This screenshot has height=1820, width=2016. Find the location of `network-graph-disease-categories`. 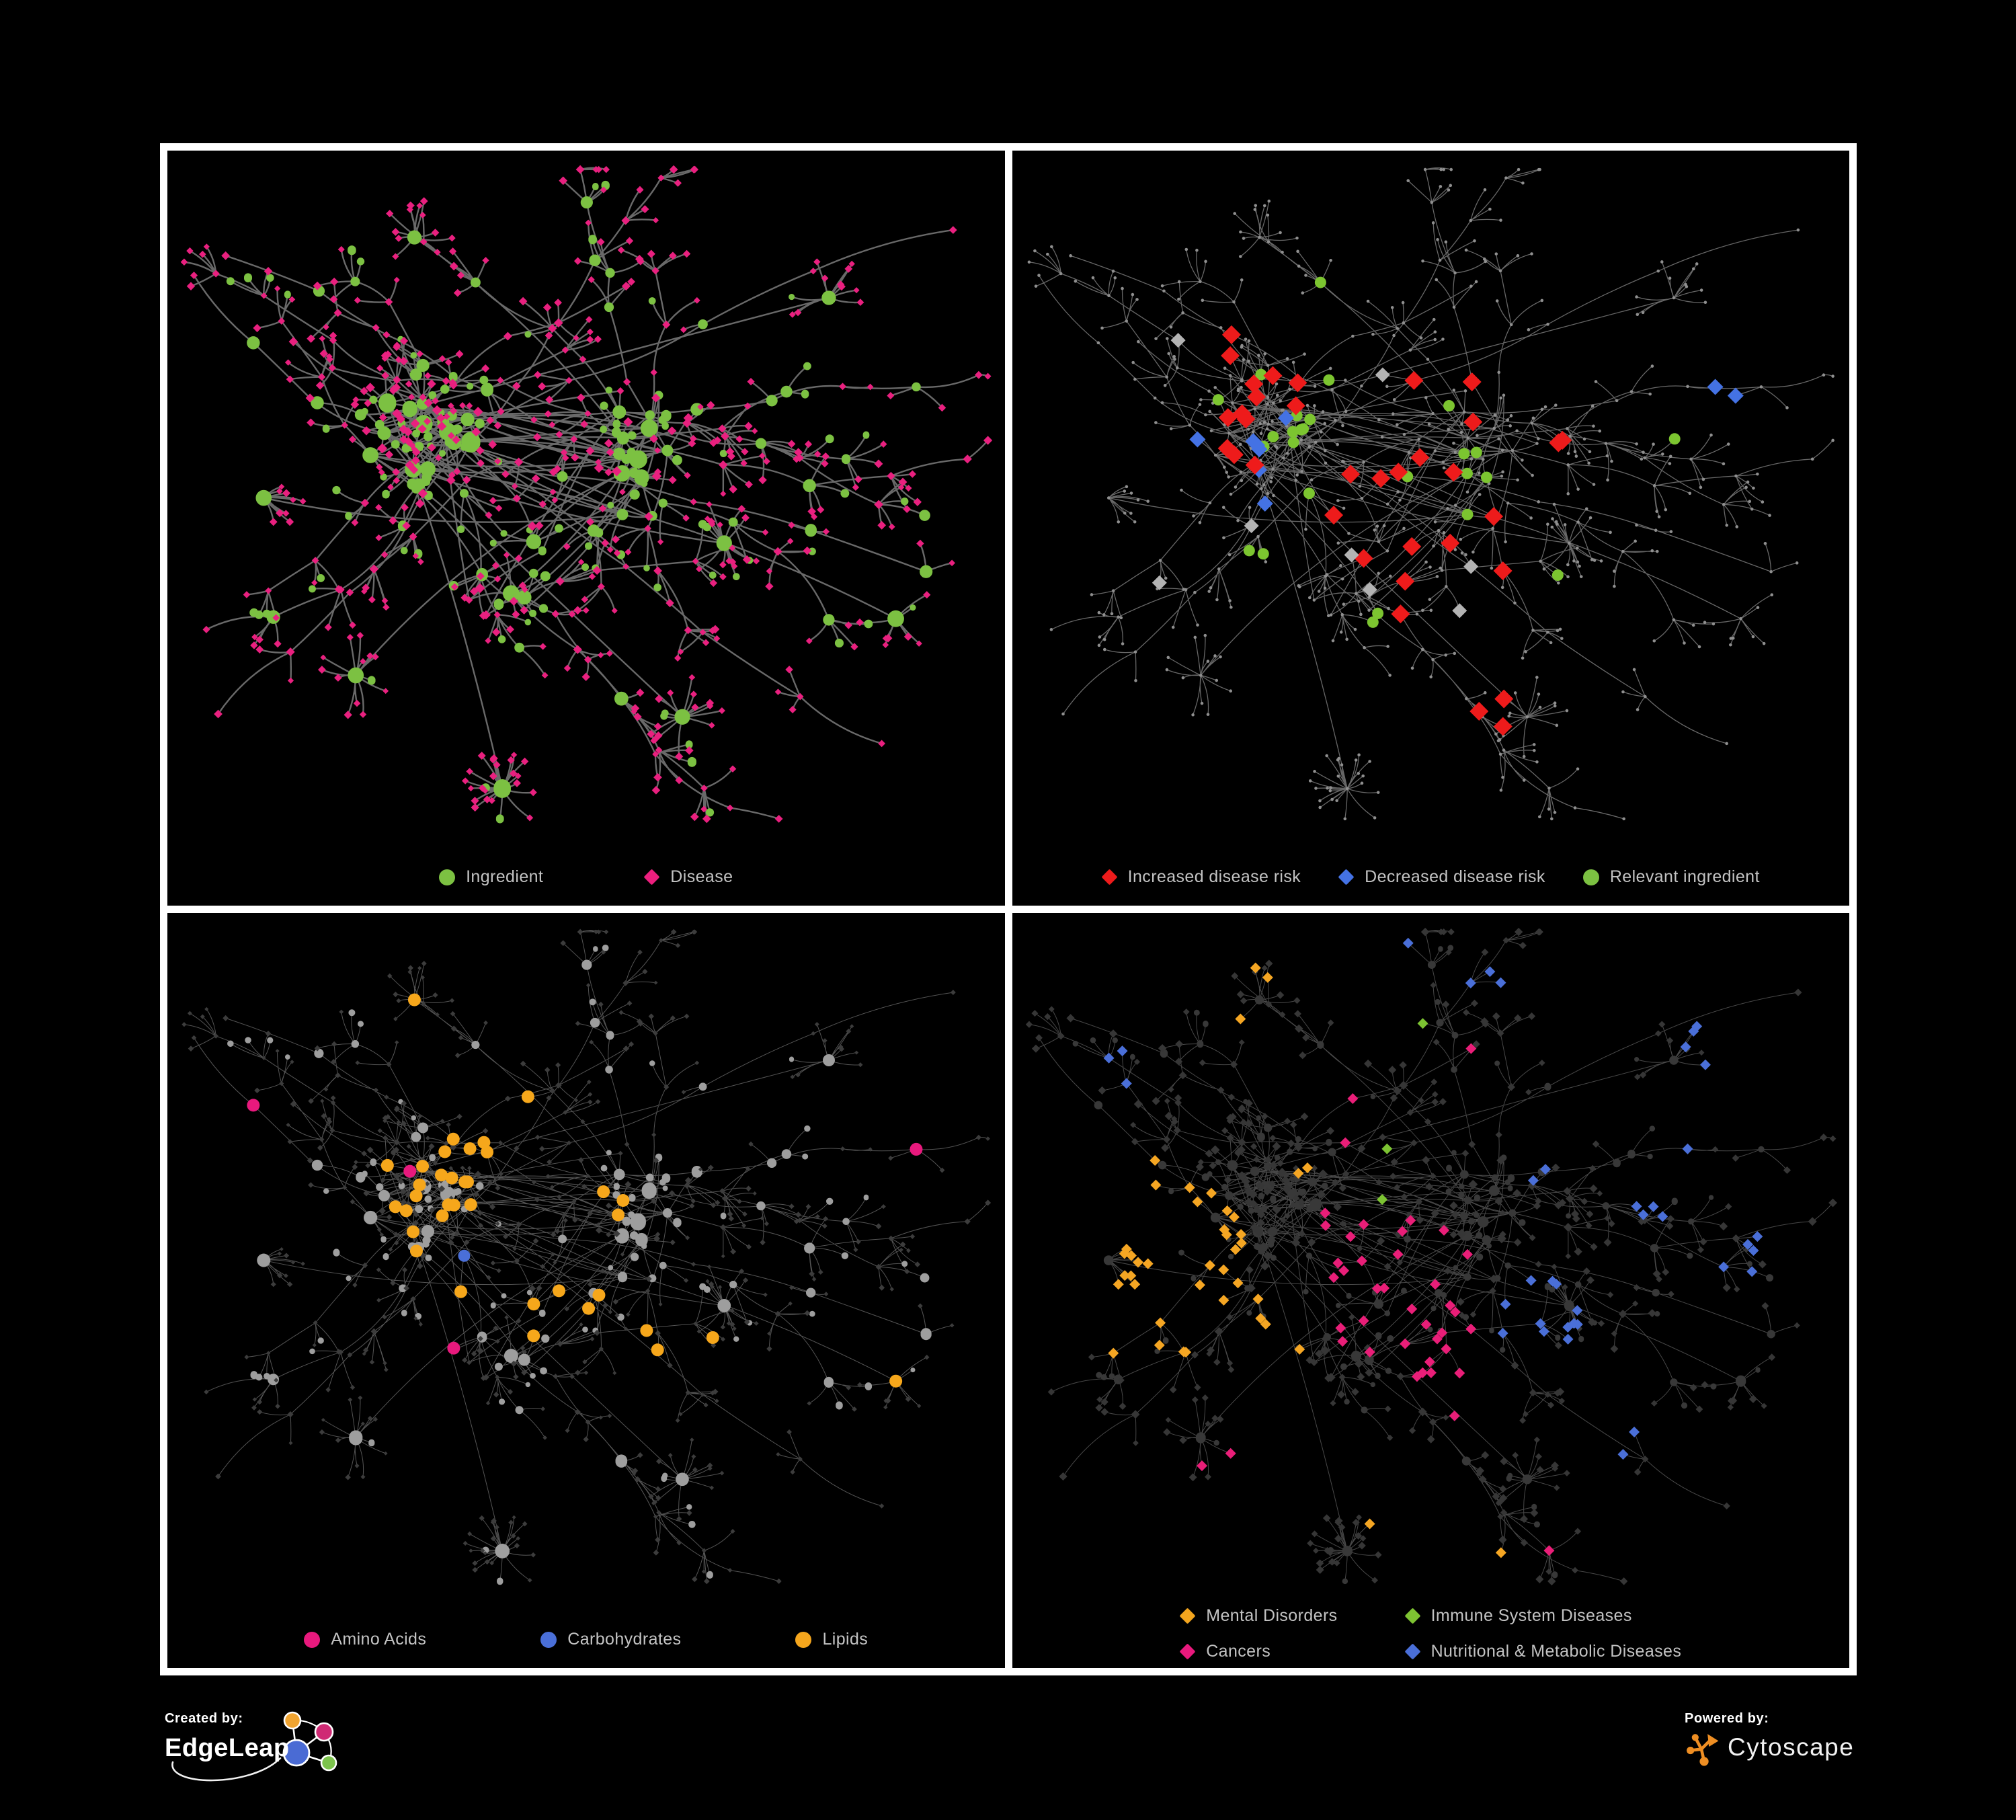

network-graph-disease-categories is located at coordinates (1431, 1256).